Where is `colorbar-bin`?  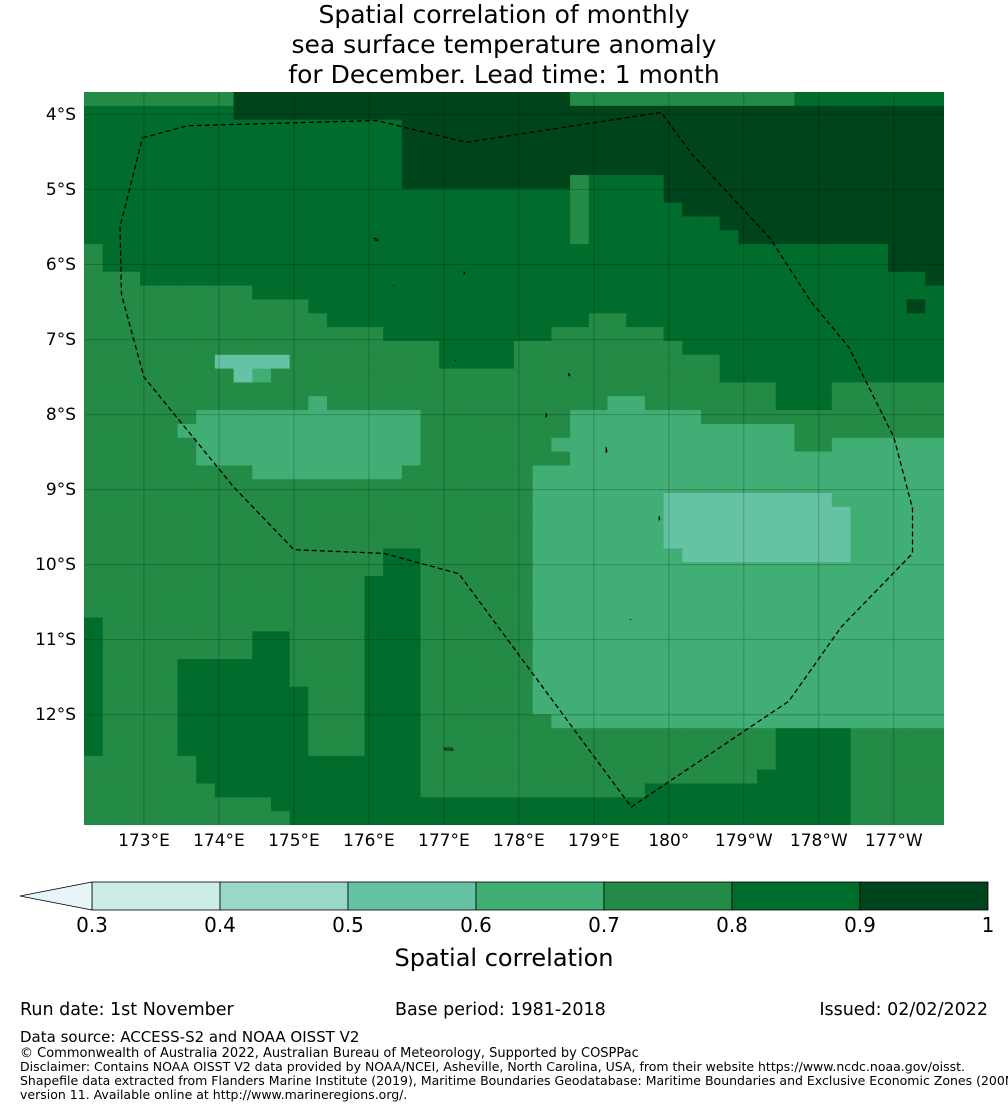 colorbar-bin is located at coordinates (412, 896).